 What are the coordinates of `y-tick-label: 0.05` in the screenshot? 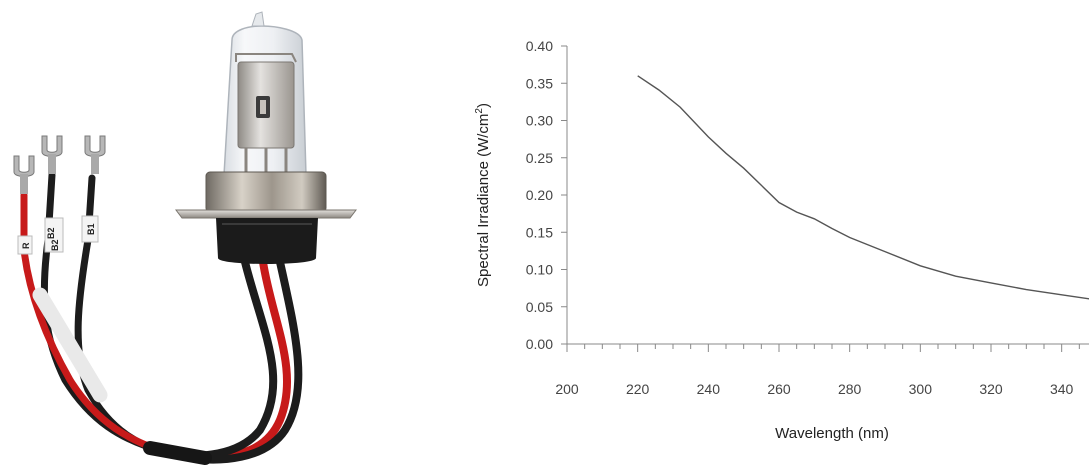 It's located at (539, 307).